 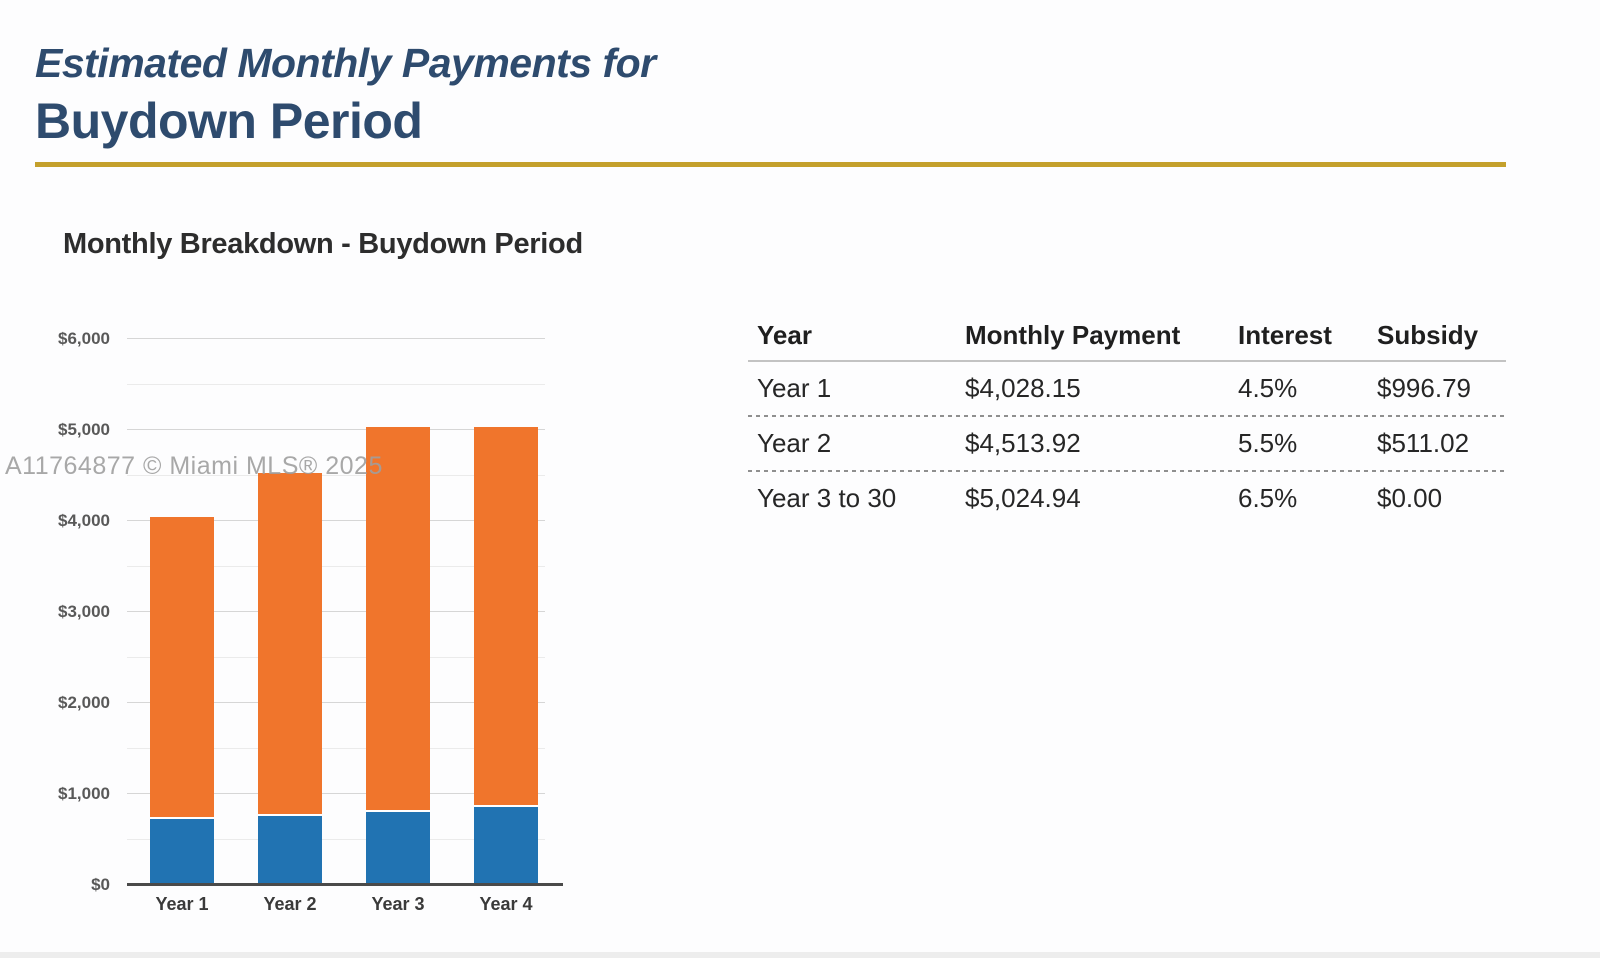 What do you see at coordinates (1023, 498) in the screenshot?
I see `table-cell: $5,024.94` at bounding box center [1023, 498].